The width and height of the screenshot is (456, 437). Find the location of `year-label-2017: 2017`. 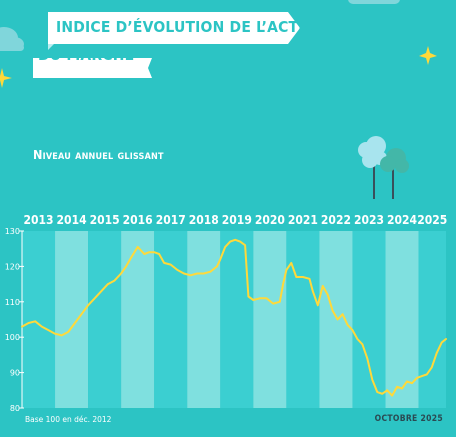

year-label-2017: 2017 is located at coordinates (171, 220).